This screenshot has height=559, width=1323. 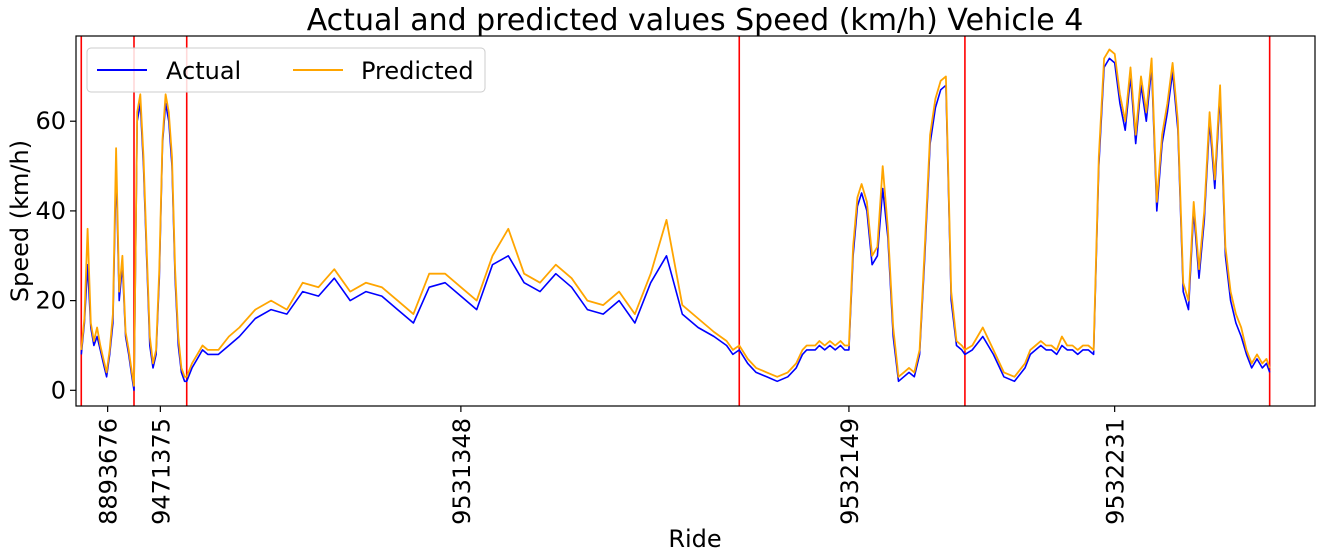 I want to click on x-tick-label: 9532231, so click(x=1116, y=471).